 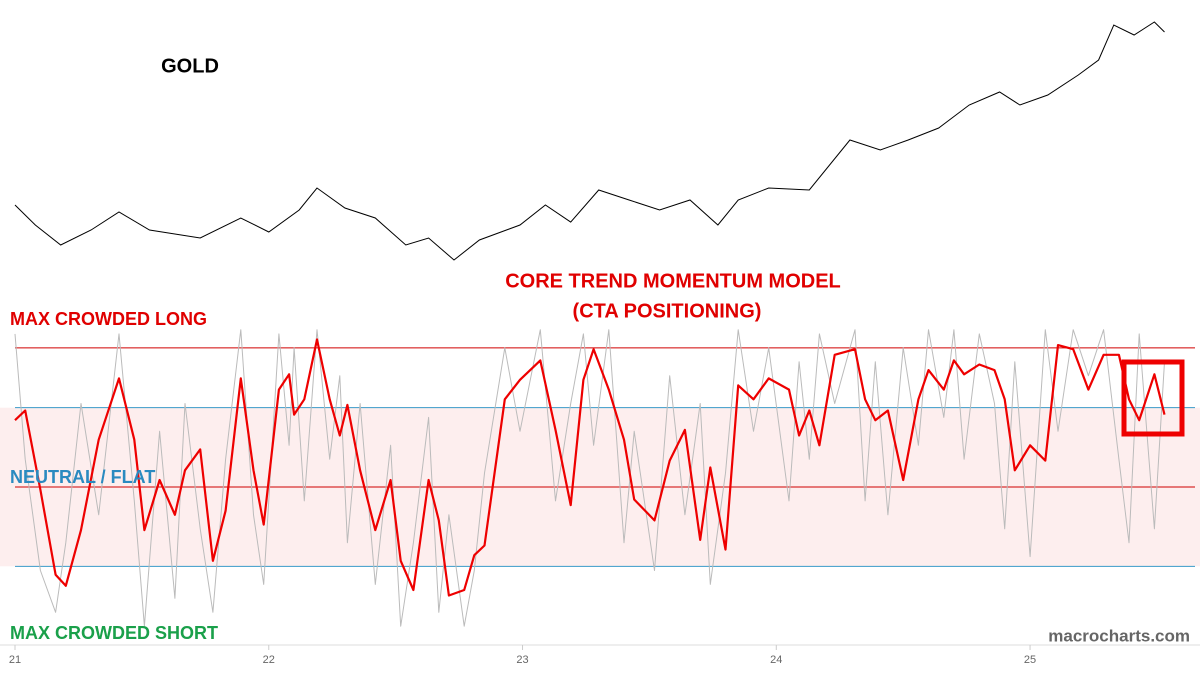 What do you see at coordinates (776, 660) in the screenshot?
I see `x-tick-label: 24` at bounding box center [776, 660].